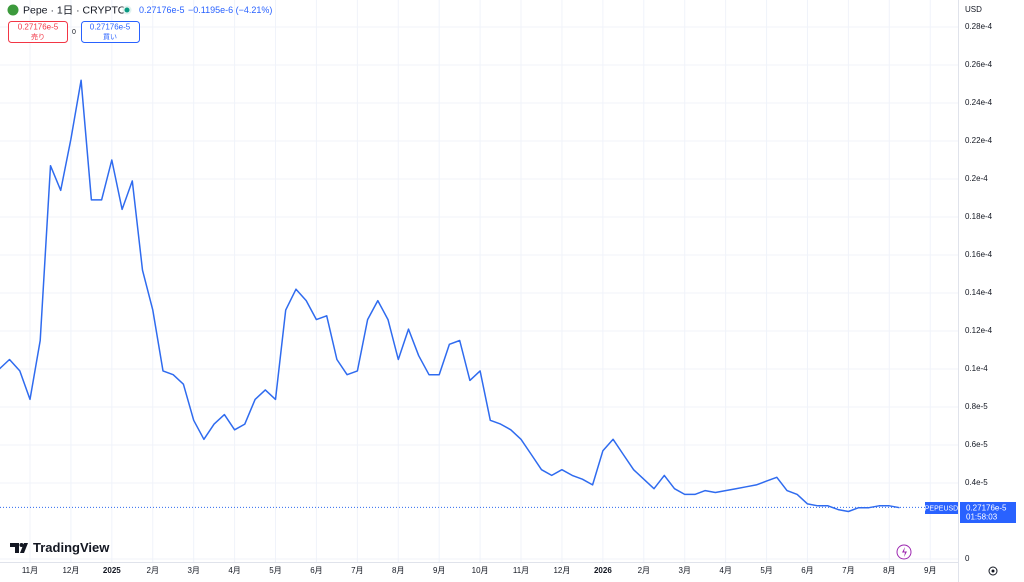 Image resolution: width=1024 pixels, height=582 pixels. Describe the element at coordinates (603, 570) in the screenshot. I see `x-tick-label: 2026` at that location.